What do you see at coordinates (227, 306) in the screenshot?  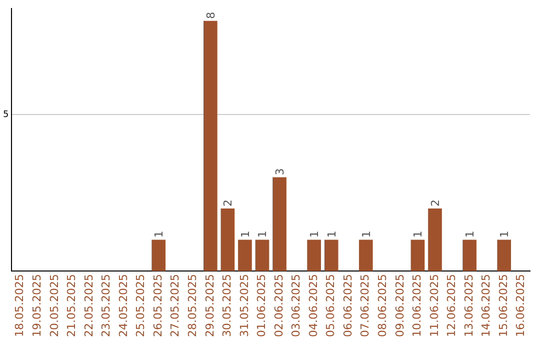 I see `x-tick-label: 30.05.2025` at bounding box center [227, 306].